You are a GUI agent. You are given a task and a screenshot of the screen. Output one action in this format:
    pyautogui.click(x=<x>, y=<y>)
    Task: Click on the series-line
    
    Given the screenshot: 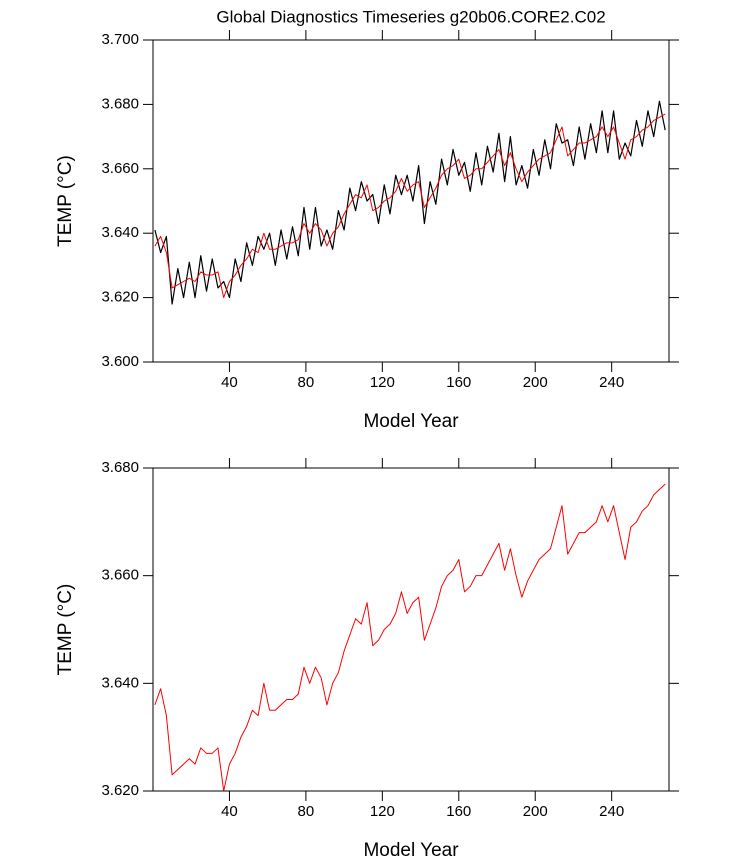 What is the action you would take?
    pyautogui.click(x=410, y=206)
    